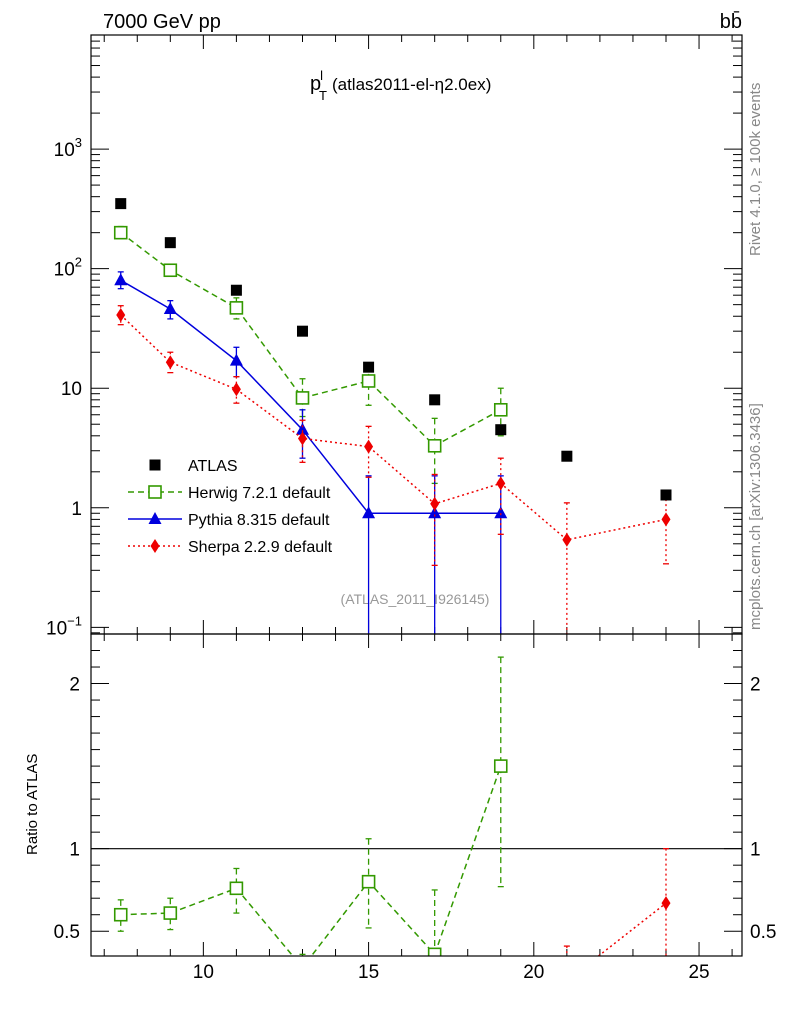 This screenshot has height=1024, width=786. Describe the element at coordinates (203, 972) in the screenshot. I see `xtick-label: 10` at that location.